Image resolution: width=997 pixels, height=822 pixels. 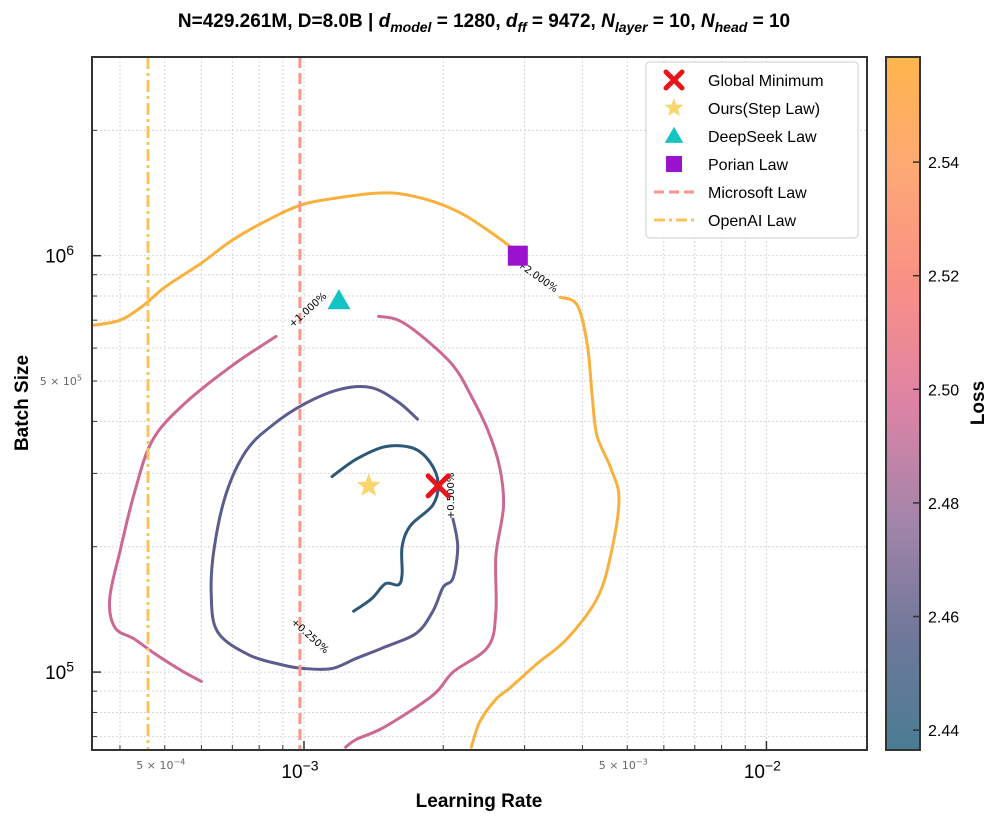 I want to click on legend-marker-x, so click(x=674, y=80).